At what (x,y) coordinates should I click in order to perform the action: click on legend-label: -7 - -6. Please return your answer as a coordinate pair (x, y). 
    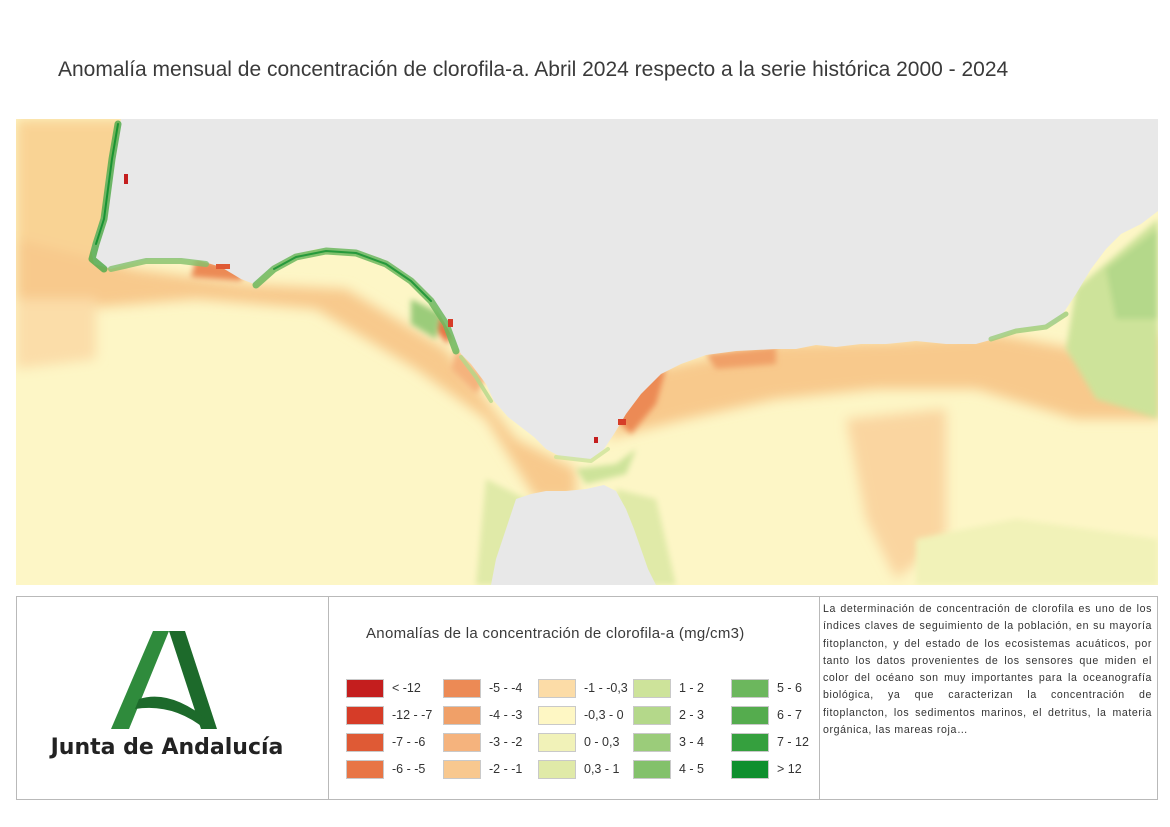
    Looking at the image, I should click on (409, 742).